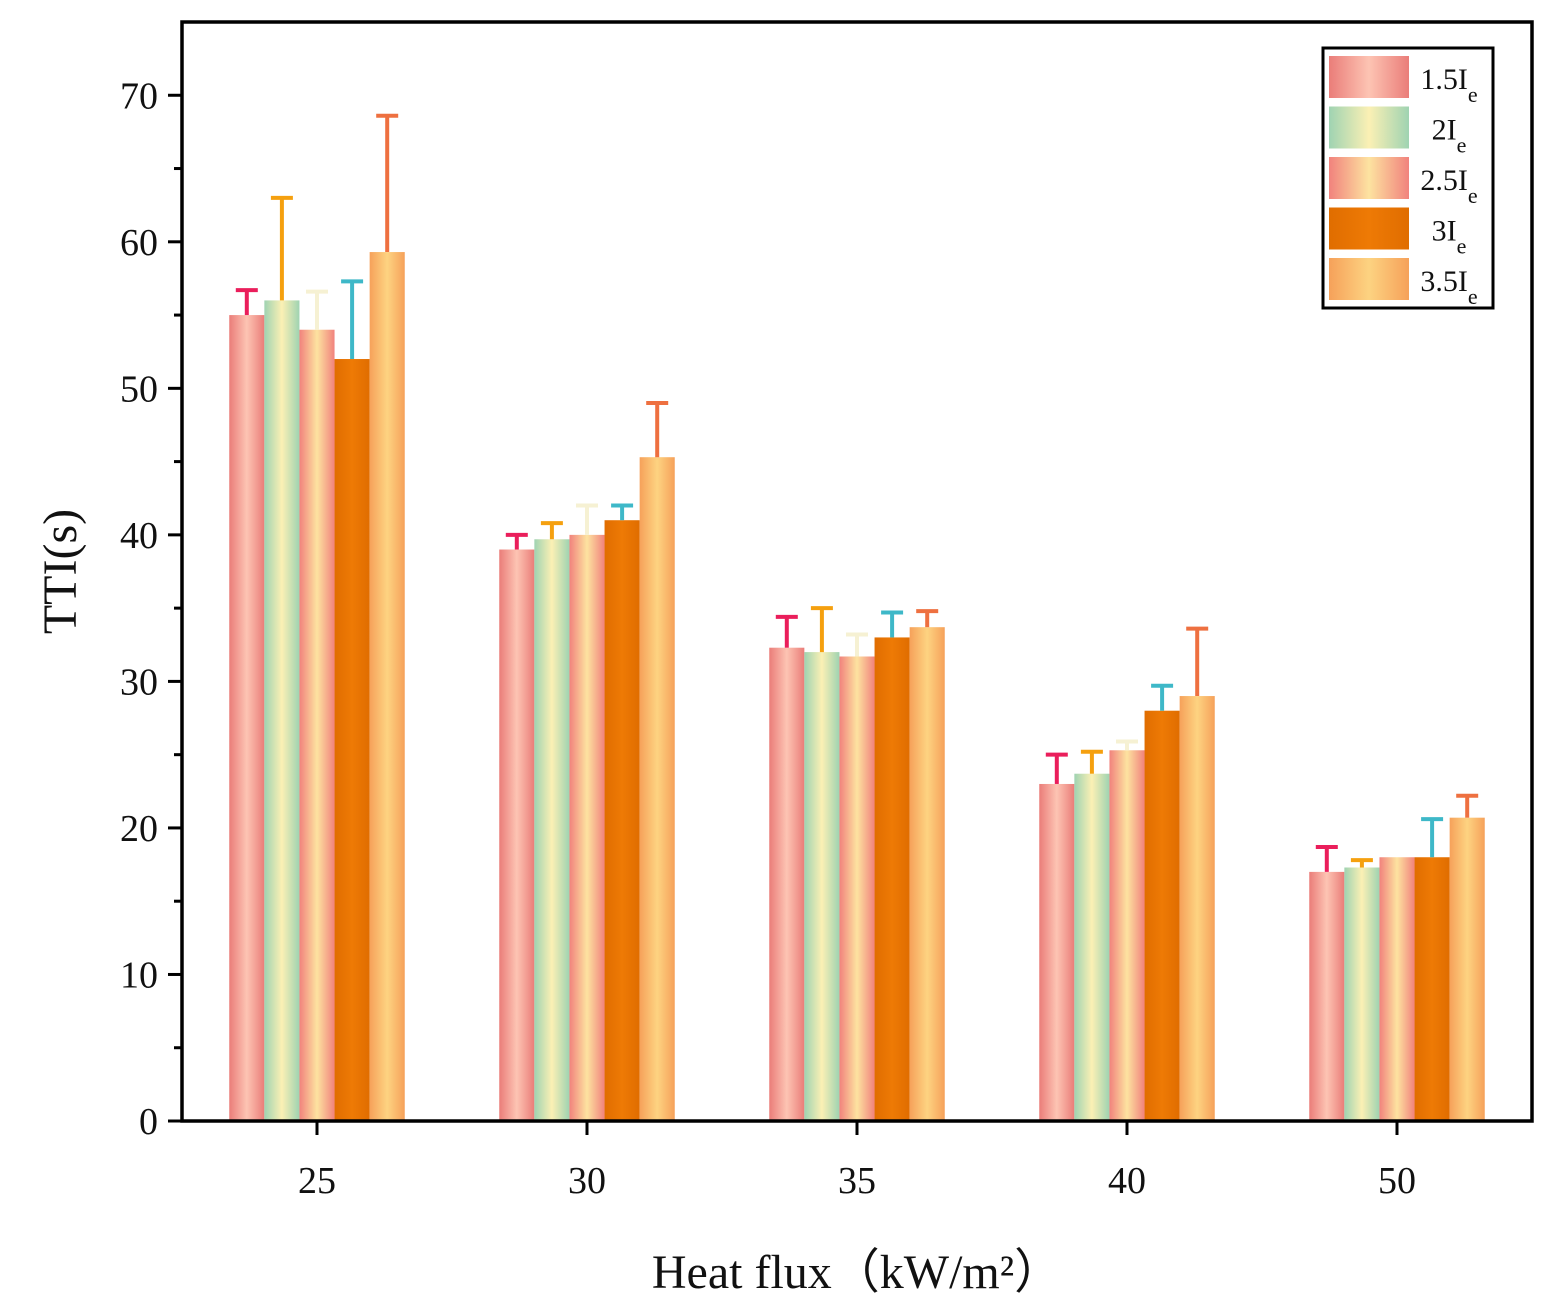 This screenshot has width=1560, height=1314. What do you see at coordinates (821, 629) in the screenshot?
I see `error-bar-35-2Ie` at bounding box center [821, 629].